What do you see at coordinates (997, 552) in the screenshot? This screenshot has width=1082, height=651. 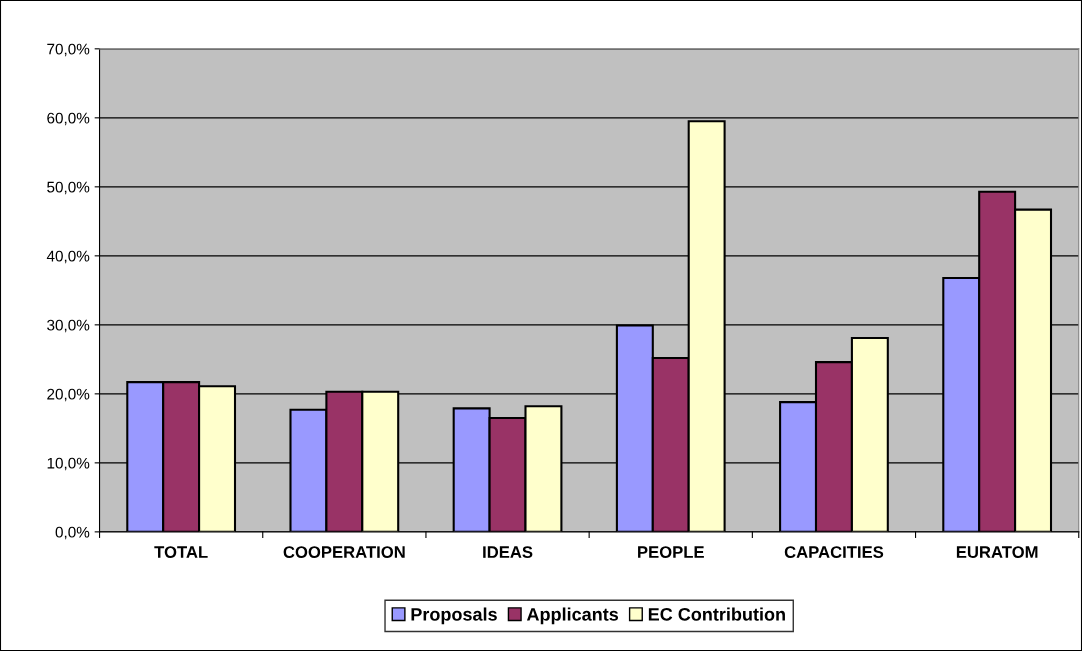 I see `x-tick-label: EURATOM` at bounding box center [997, 552].